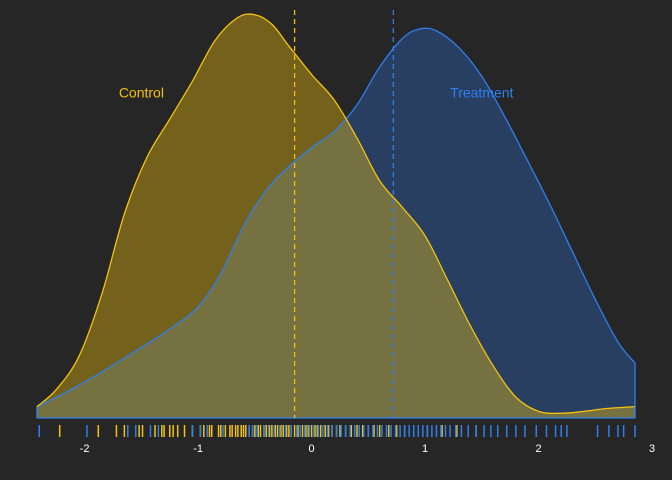  What do you see at coordinates (652, 449) in the screenshot?
I see `x-tick-label: 3` at bounding box center [652, 449].